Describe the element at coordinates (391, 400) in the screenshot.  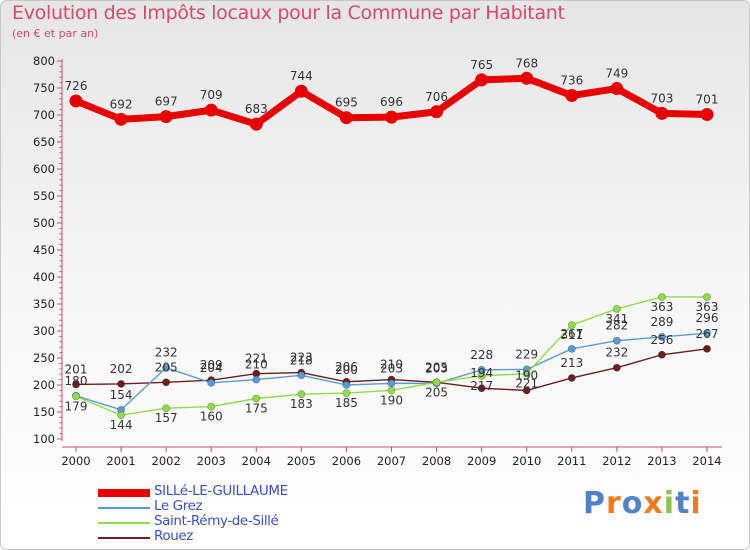
I see `data-label: 190` at that location.